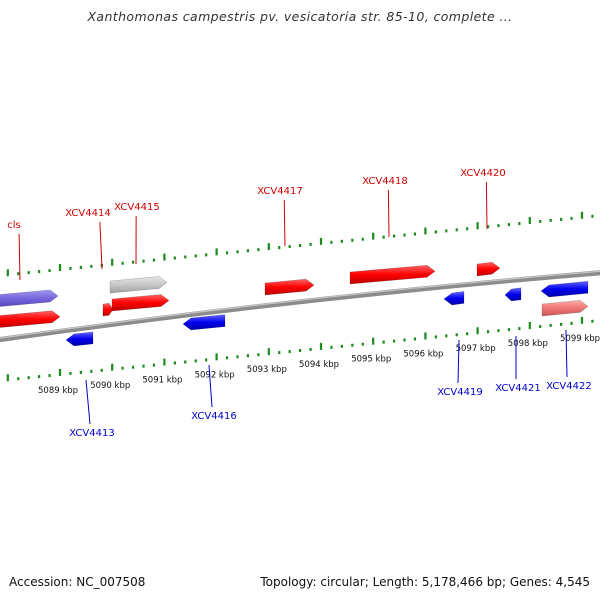  I want to click on scale-tick-label: 5095 kbp, so click(371, 360).